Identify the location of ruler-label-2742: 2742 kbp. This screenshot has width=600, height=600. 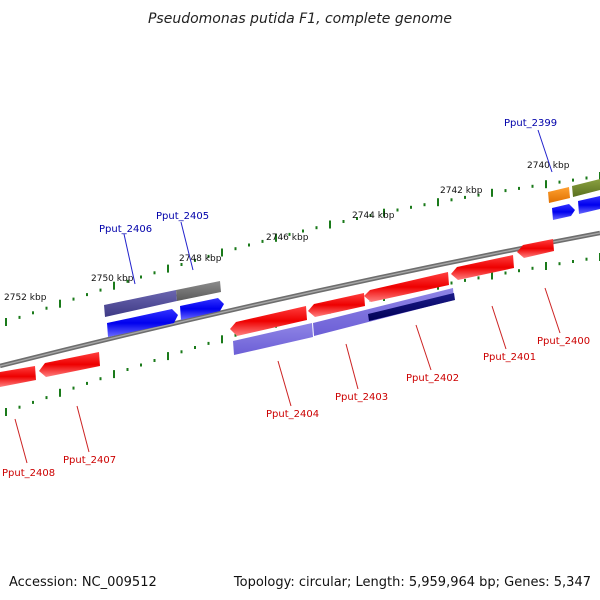
(461, 191).